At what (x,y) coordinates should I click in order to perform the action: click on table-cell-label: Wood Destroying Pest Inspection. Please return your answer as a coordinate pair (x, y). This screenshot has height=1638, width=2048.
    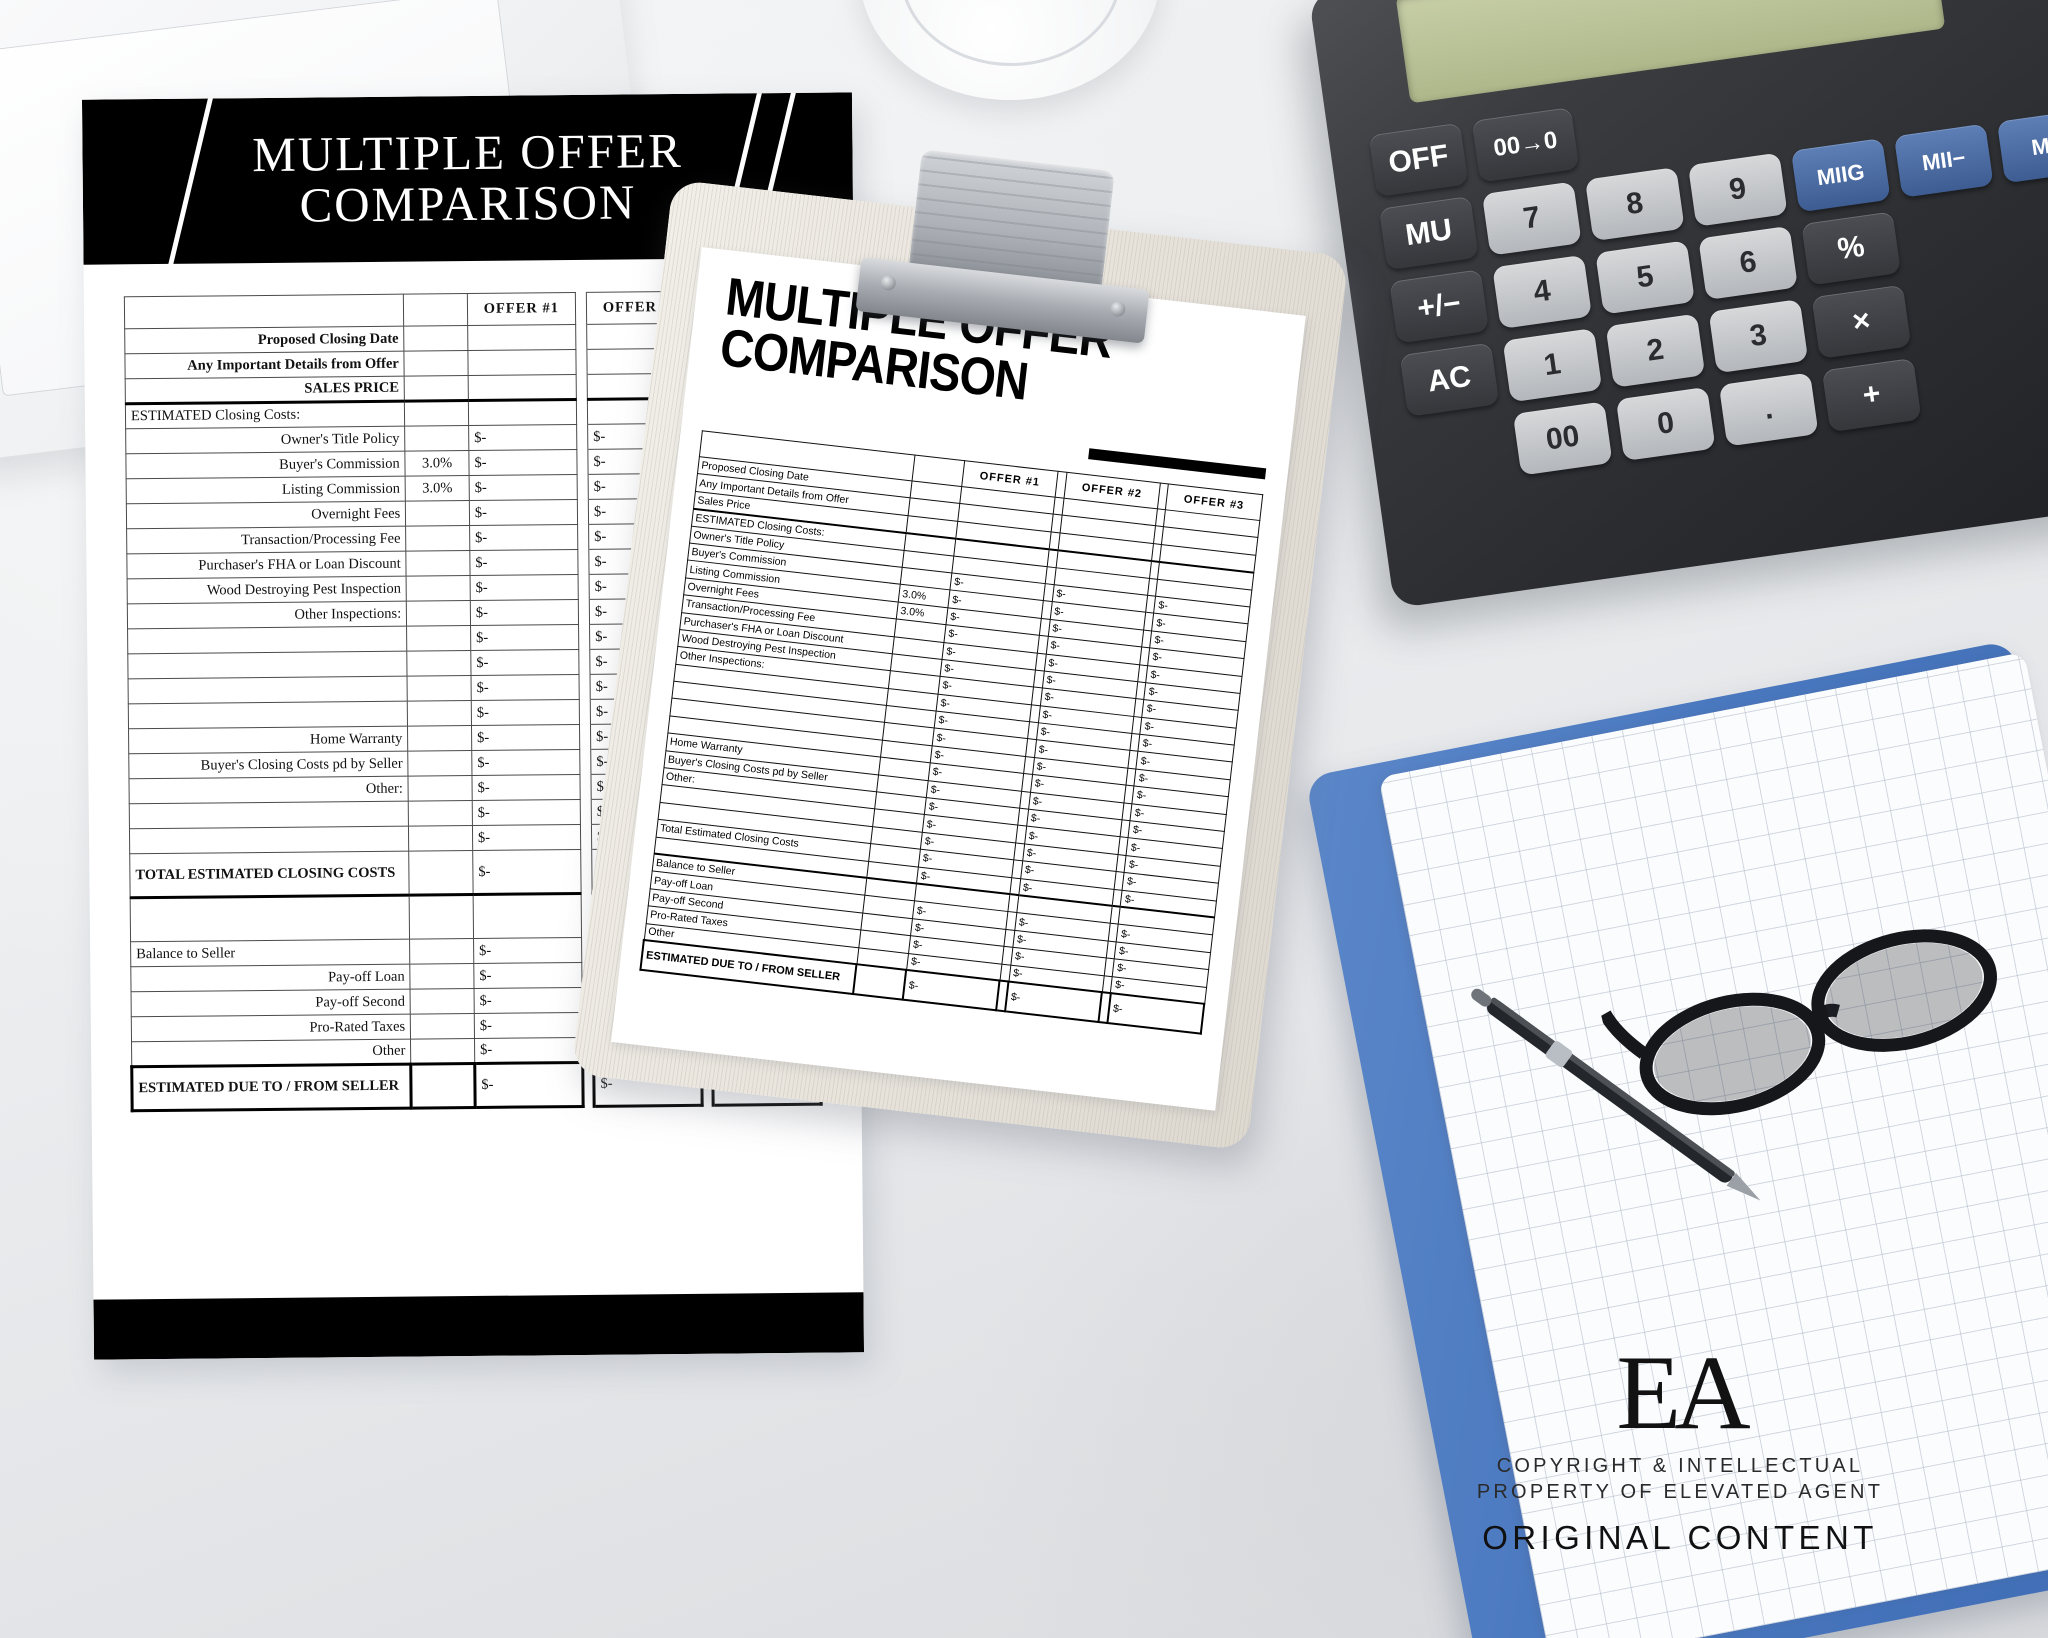
    Looking at the image, I should click on (267, 590).